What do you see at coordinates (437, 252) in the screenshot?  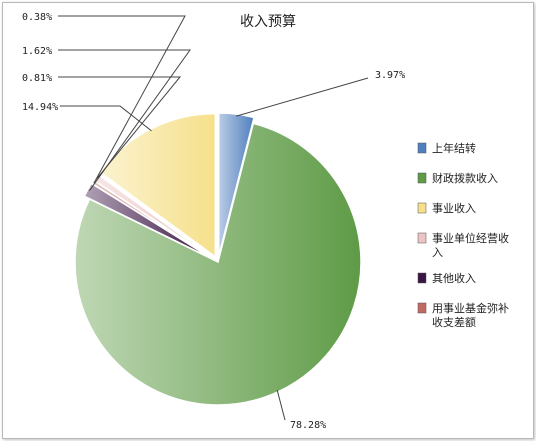 I see `legend-label: 入` at bounding box center [437, 252].